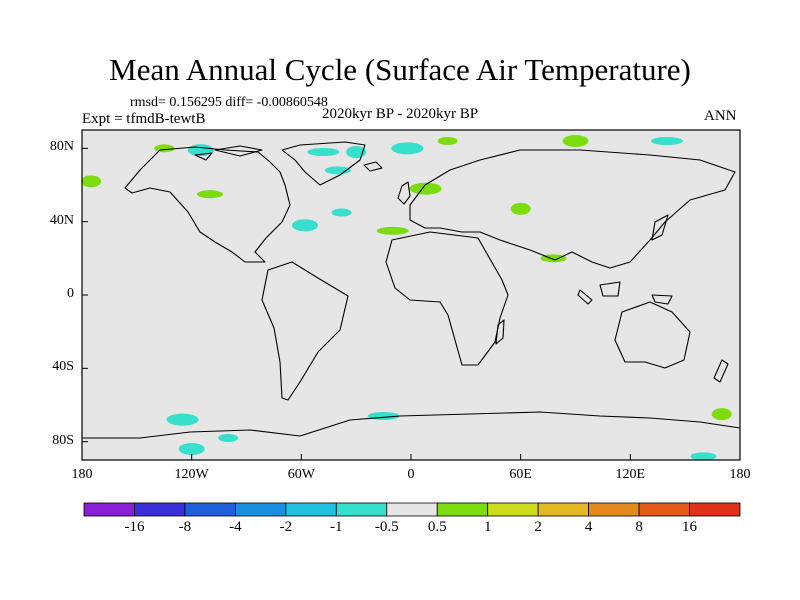 This screenshot has width=800, height=600. What do you see at coordinates (301, 474) in the screenshot?
I see `x-tick-label: 60W` at bounding box center [301, 474].